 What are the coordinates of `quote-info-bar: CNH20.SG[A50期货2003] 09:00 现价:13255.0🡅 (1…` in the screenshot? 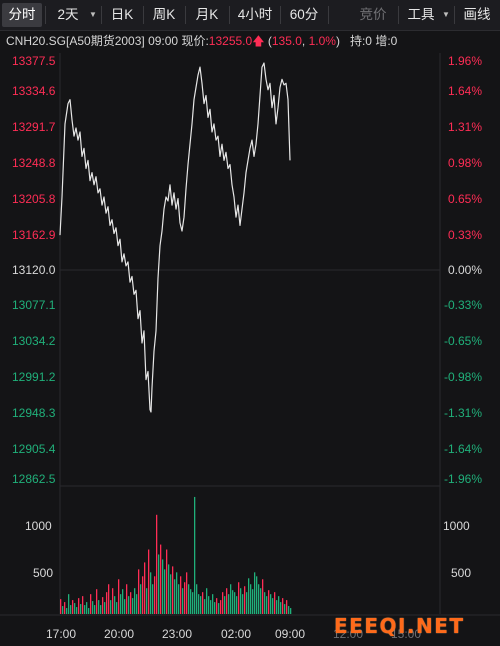 It's located at (250, 41).